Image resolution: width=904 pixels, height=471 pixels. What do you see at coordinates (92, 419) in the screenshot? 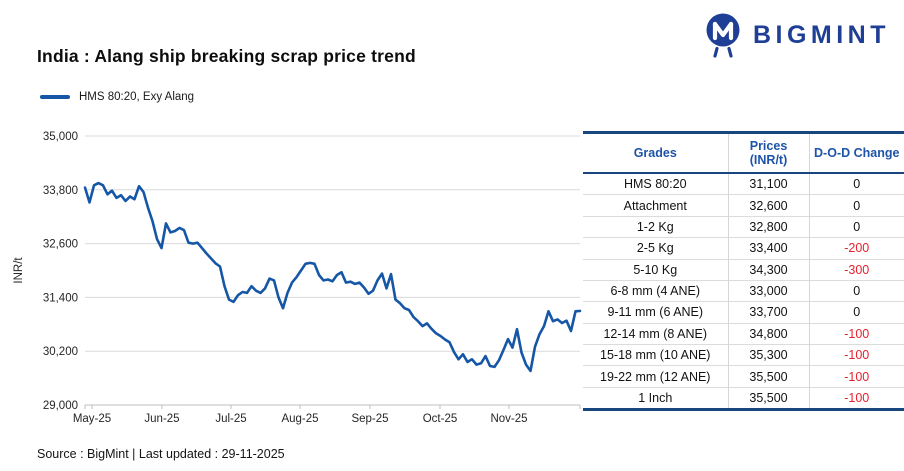
I see `svg-text: May-25` at bounding box center [92, 419].